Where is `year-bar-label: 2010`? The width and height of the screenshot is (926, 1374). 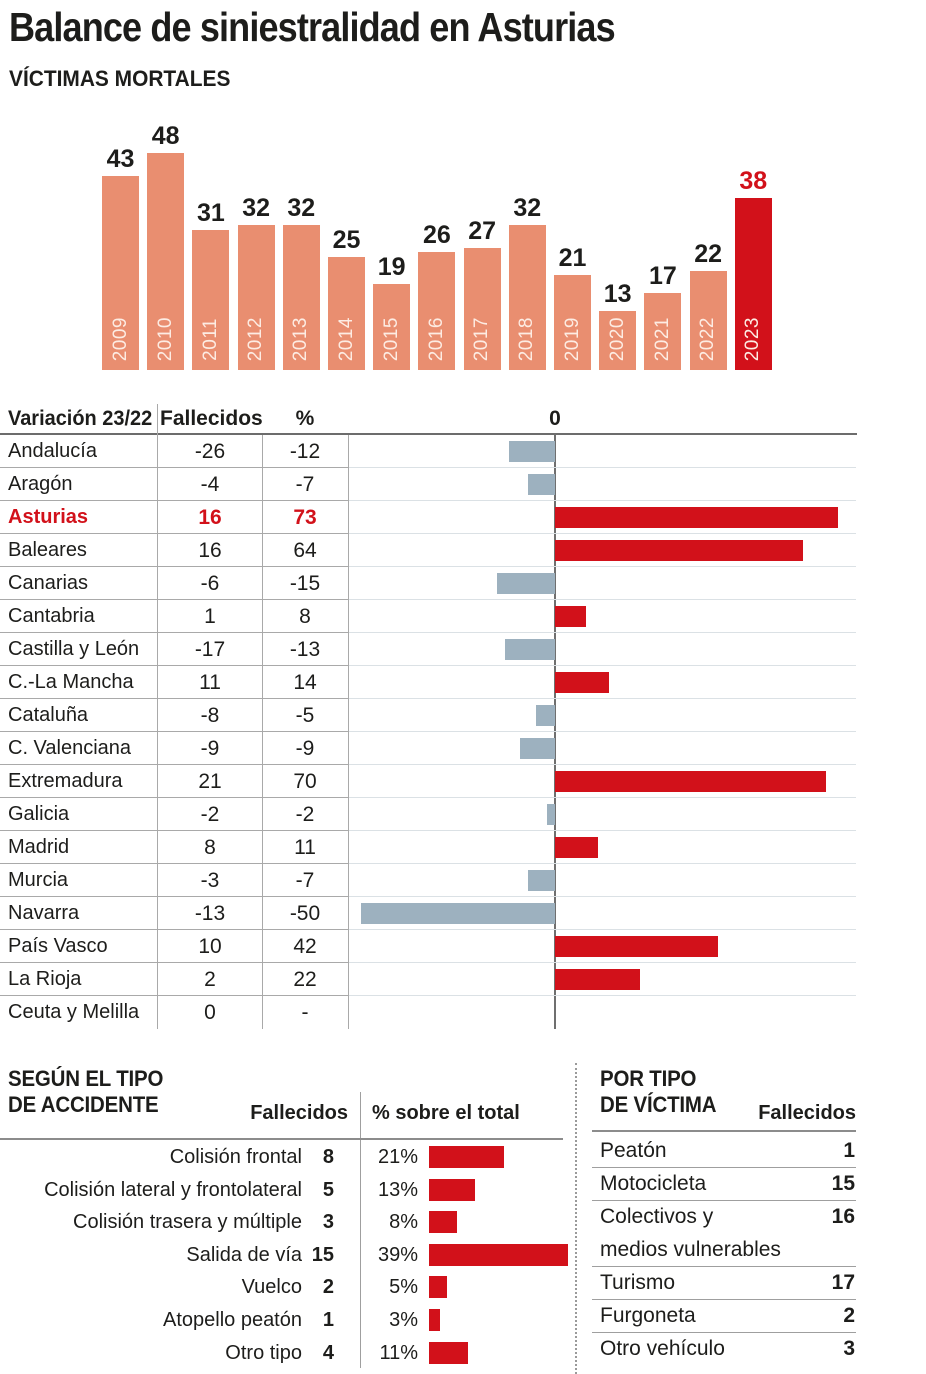
year-bar-label: 2010 is located at coordinates (165, 338).